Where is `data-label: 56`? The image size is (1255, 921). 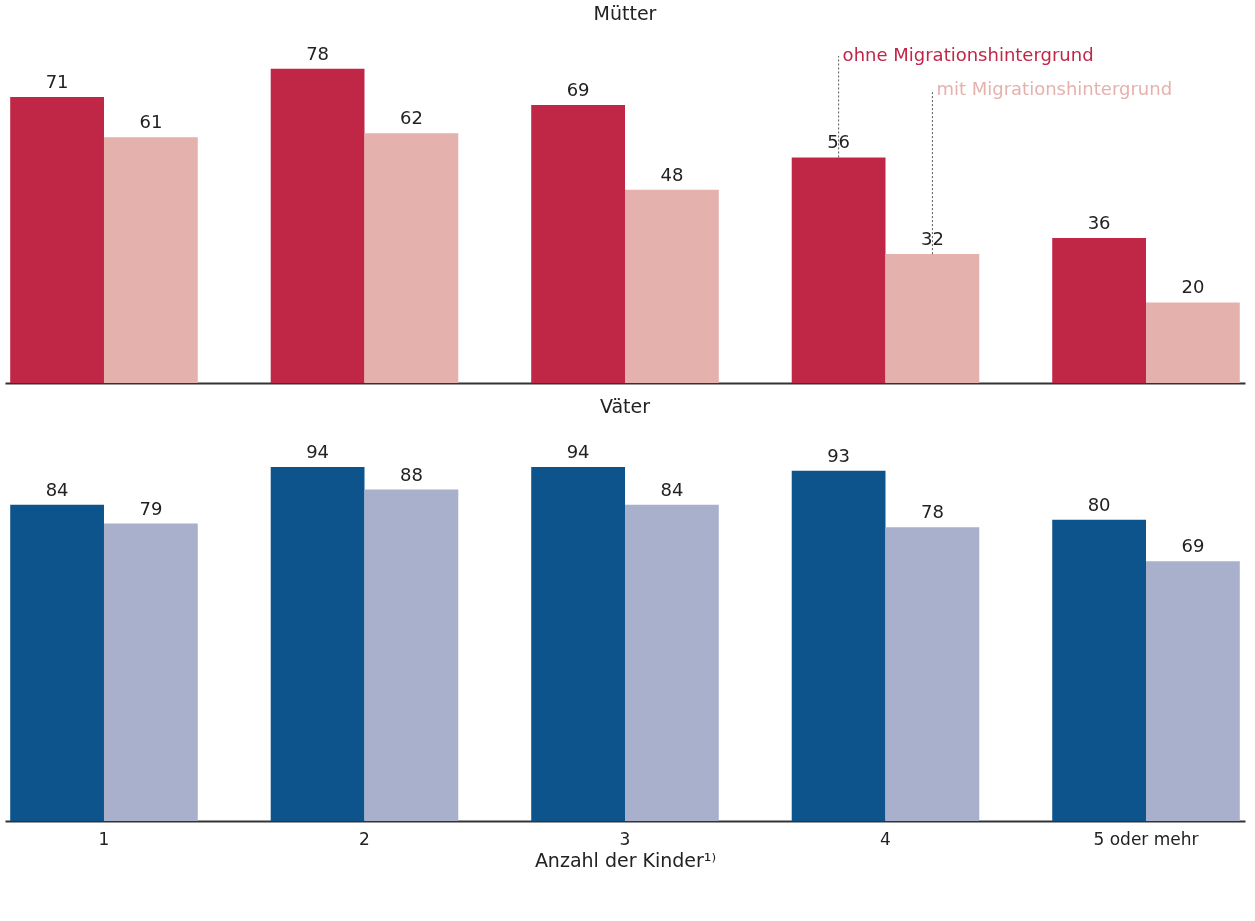
data-label: 56 is located at coordinates (839, 142).